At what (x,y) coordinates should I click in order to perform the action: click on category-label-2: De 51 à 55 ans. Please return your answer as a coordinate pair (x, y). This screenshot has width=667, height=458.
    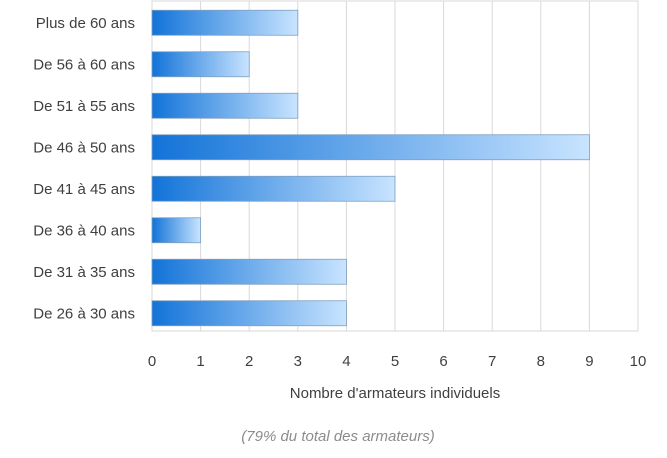
    Looking at the image, I should click on (84, 106).